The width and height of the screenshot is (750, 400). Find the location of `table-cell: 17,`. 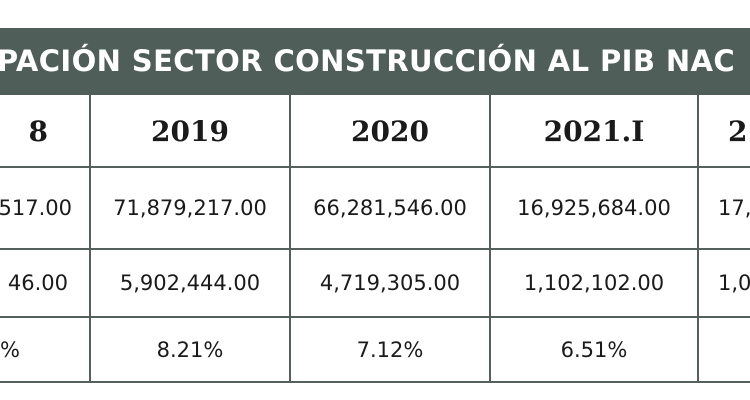

table-cell: 17, is located at coordinates (734, 208).